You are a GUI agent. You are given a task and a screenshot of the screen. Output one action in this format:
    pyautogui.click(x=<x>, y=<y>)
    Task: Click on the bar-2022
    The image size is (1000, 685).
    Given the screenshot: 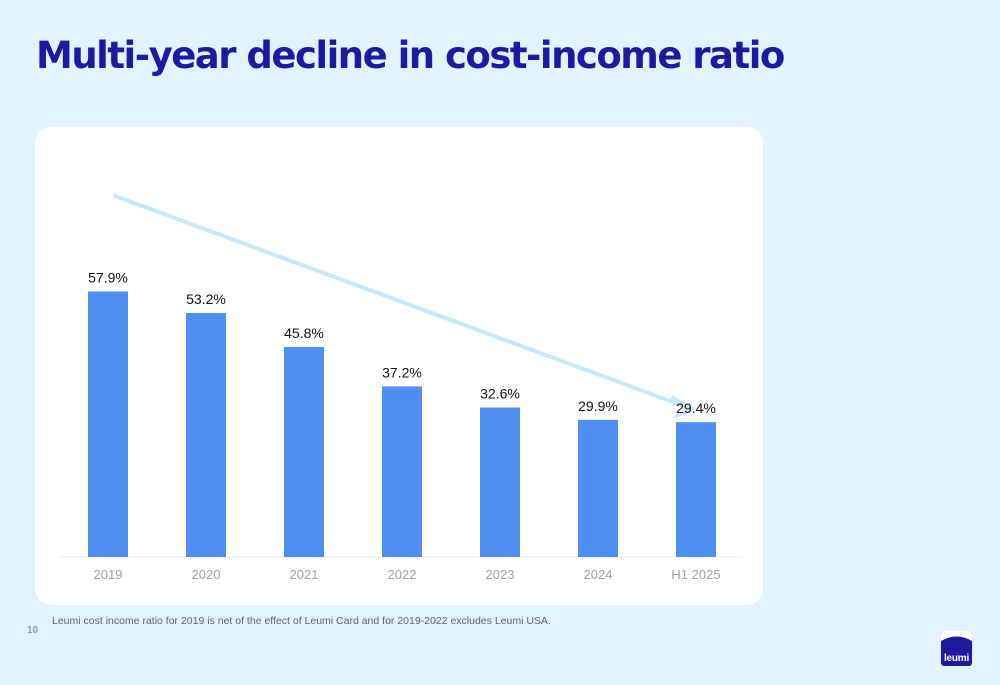 What is the action you would take?
    pyautogui.click(x=402, y=471)
    